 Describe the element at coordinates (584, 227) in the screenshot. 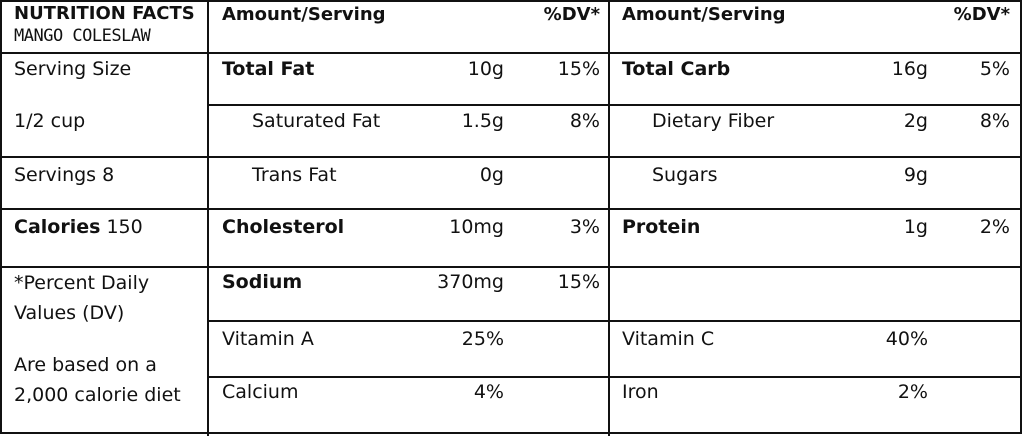

I see `cholesterol-dv: 3%` at that location.